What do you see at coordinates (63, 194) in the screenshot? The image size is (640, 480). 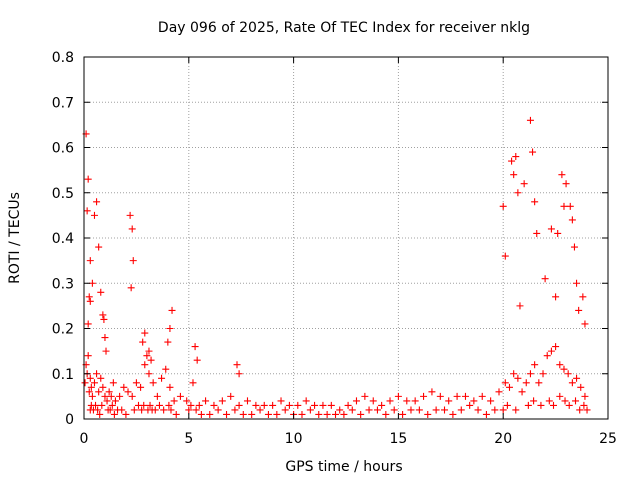 I see `y-tick-label: 0.5` at bounding box center [63, 194].